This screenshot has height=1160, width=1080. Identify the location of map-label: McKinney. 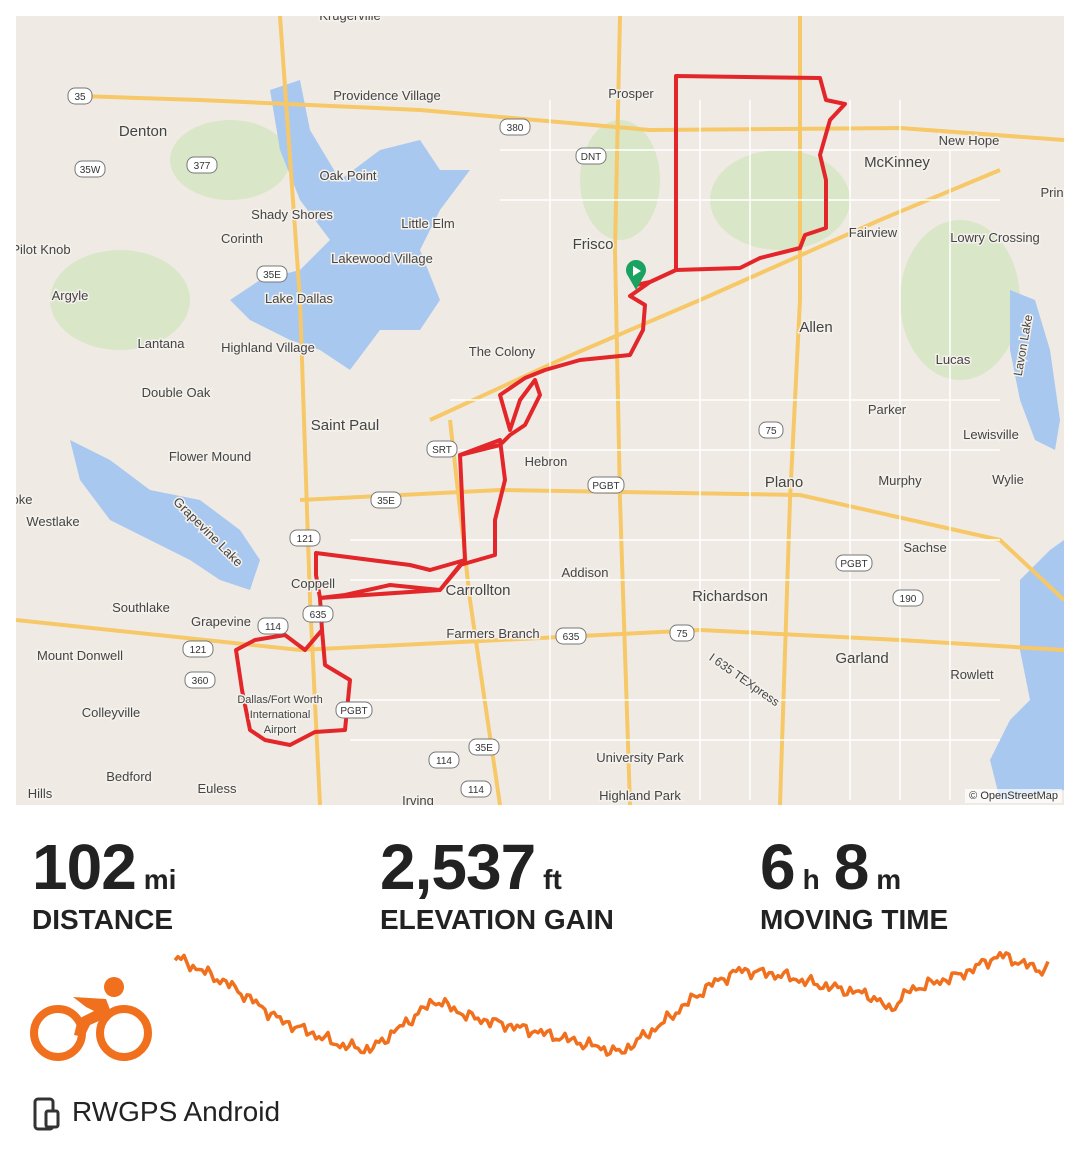
(897, 162).